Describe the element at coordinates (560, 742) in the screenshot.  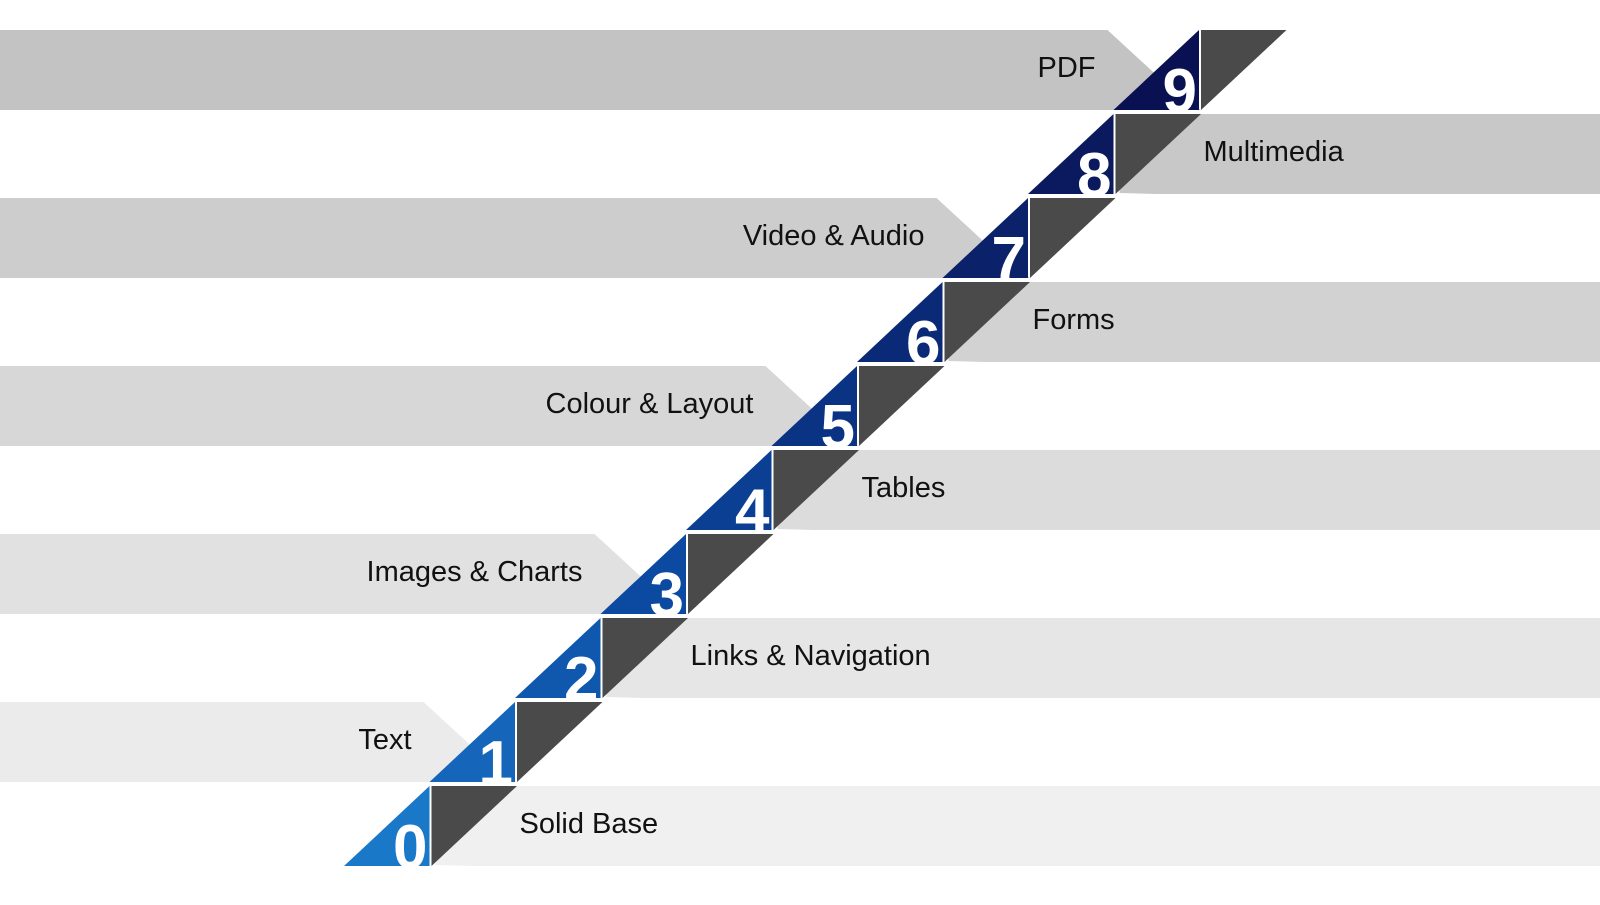
I see `step-1-dark-triangle` at that location.